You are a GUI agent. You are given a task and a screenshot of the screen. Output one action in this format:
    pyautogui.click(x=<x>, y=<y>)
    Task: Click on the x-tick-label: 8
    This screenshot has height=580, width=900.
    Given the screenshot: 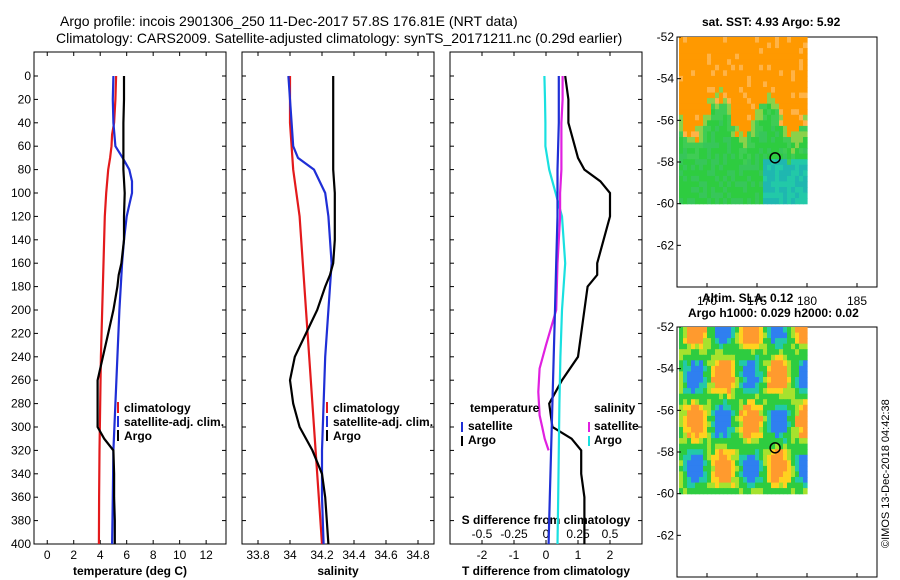 What is the action you would take?
    pyautogui.click(x=153, y=555)
    